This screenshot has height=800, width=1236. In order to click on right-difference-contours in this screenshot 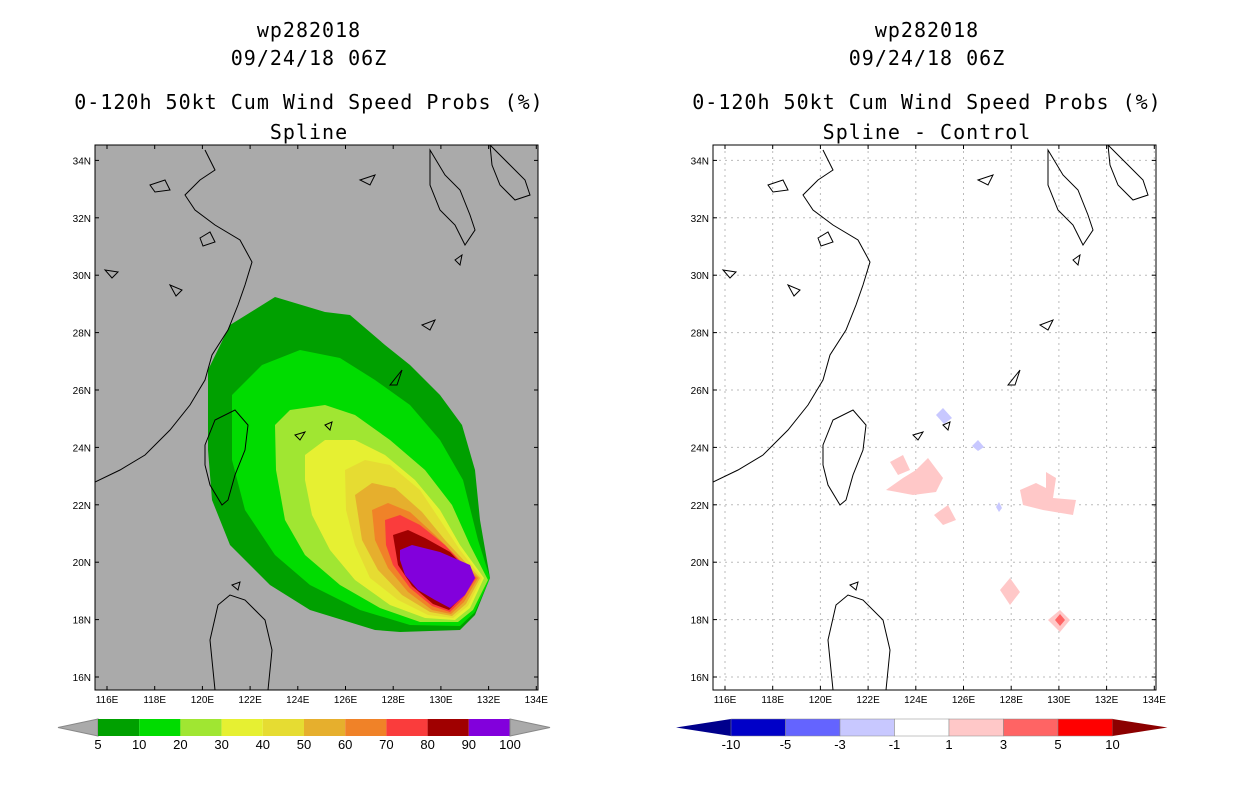, I will do `click(981, 520)`.